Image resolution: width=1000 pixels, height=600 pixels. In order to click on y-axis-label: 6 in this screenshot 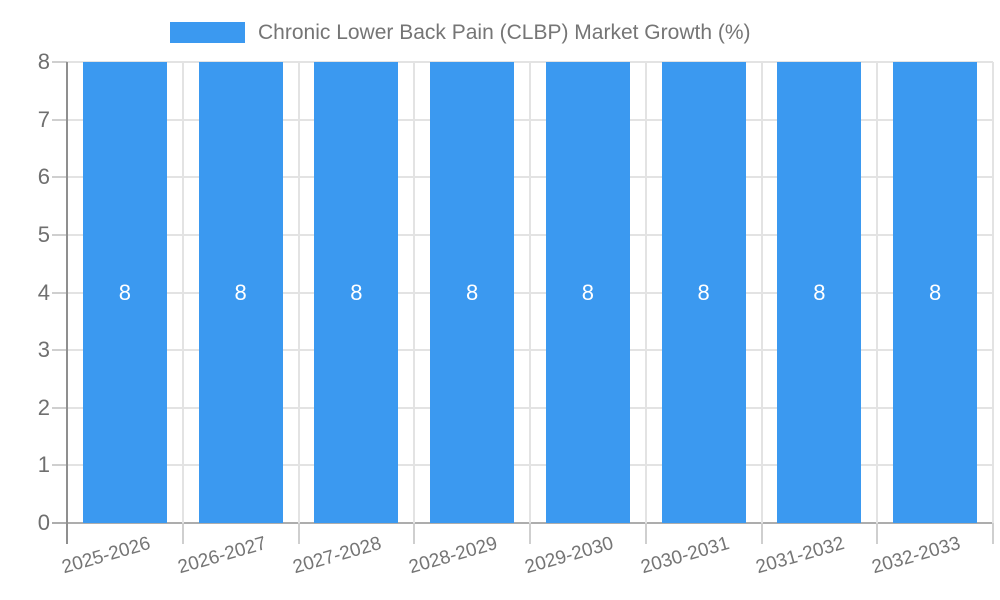, I will do `click(43, 177)`.